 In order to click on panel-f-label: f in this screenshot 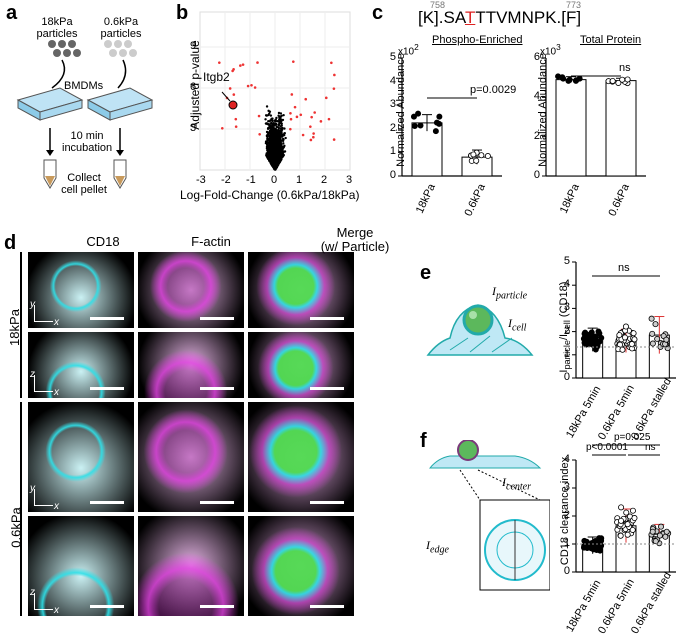, I will do `click(423, 441)`.